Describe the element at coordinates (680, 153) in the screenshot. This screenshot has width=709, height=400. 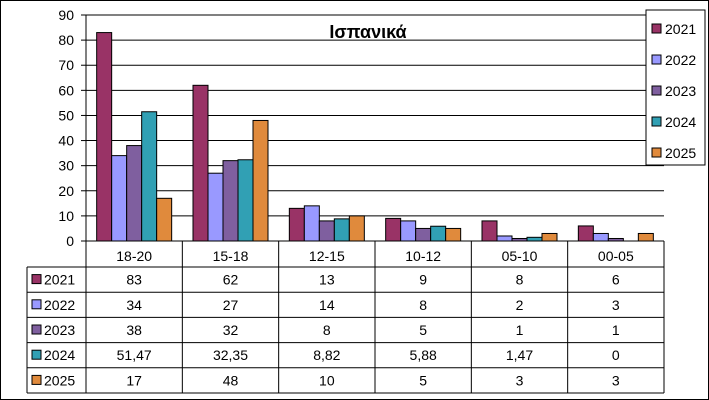
I see `legend-label: 2025` at that location.